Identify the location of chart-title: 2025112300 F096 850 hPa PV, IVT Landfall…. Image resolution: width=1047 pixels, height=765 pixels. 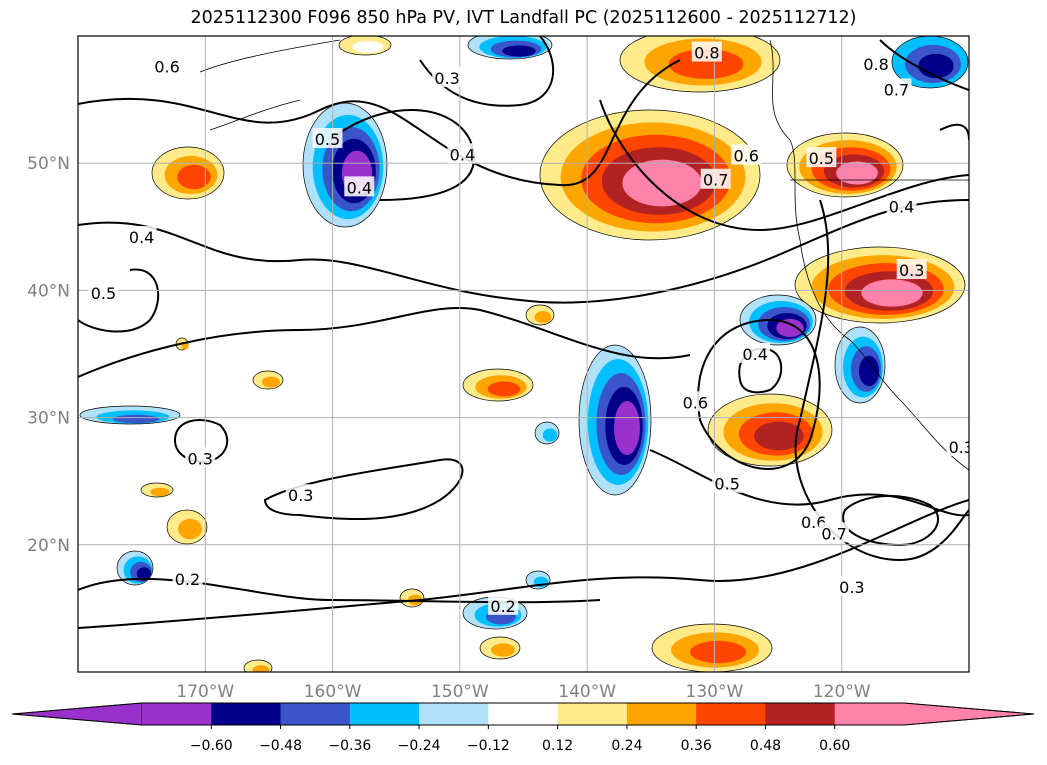
(523, 18).